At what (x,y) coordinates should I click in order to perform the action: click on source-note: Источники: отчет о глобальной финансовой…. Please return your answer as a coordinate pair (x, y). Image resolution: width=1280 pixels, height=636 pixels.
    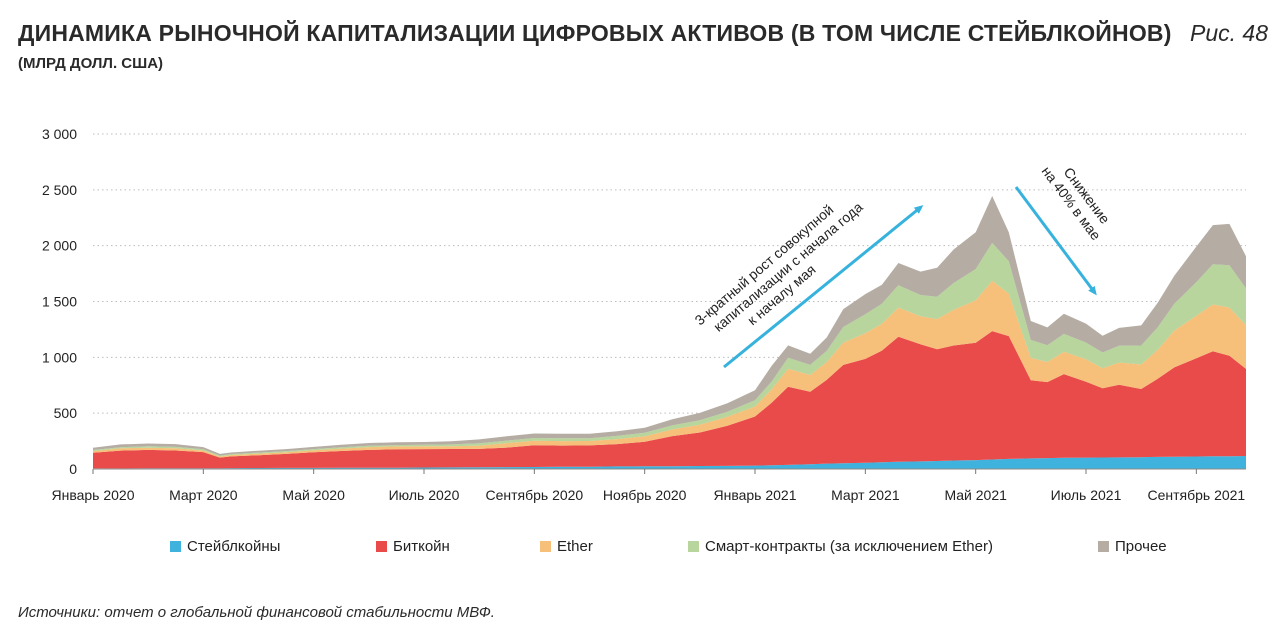
    Looking at the image, I should click on (256, 612).